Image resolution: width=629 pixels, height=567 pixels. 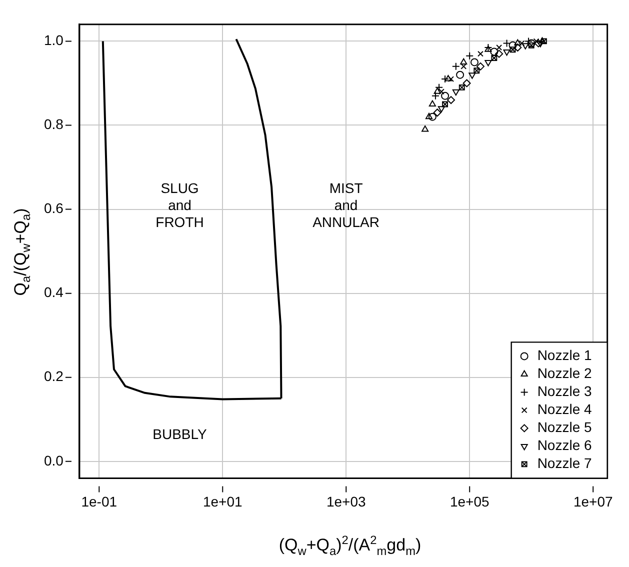 I want to click on legend-label: Nozzle 2, so click(x=564, y=373).